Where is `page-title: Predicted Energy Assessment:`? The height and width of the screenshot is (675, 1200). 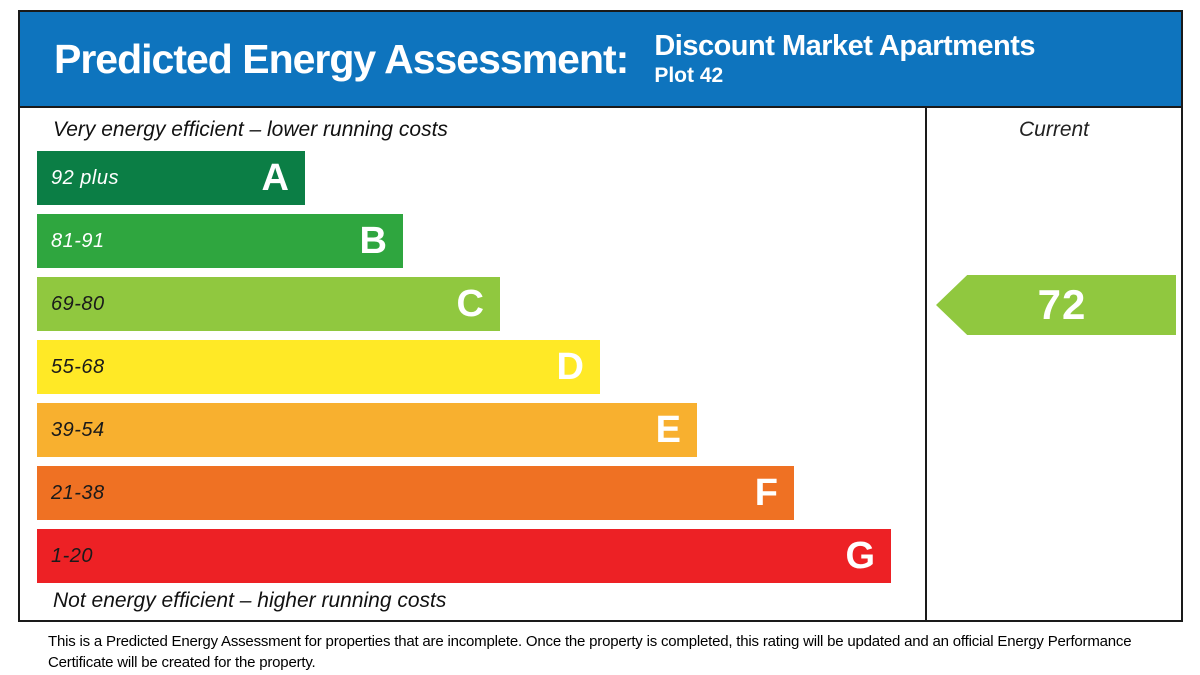 page-title: Predicted Energy Assessment: is located at coordinates (341, 58).